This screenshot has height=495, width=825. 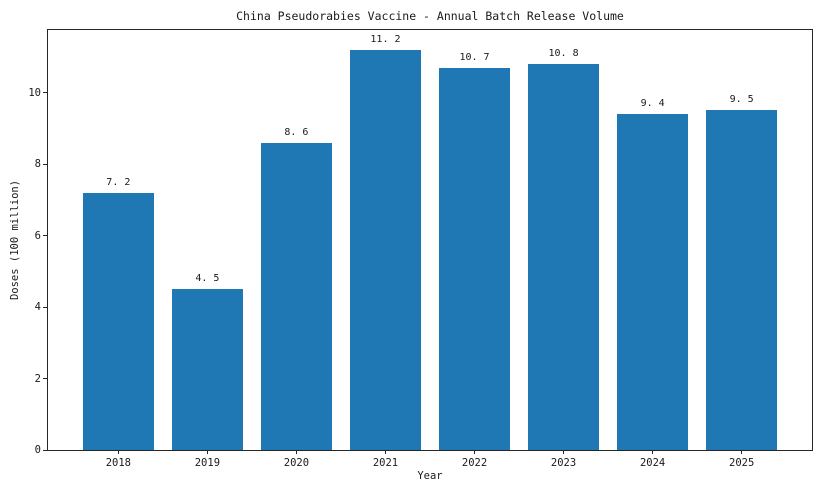 What do you see at coordinates (37, 450) in the screenshot?
I see `y-tick-label: 0` at bounding box center [37, 450].